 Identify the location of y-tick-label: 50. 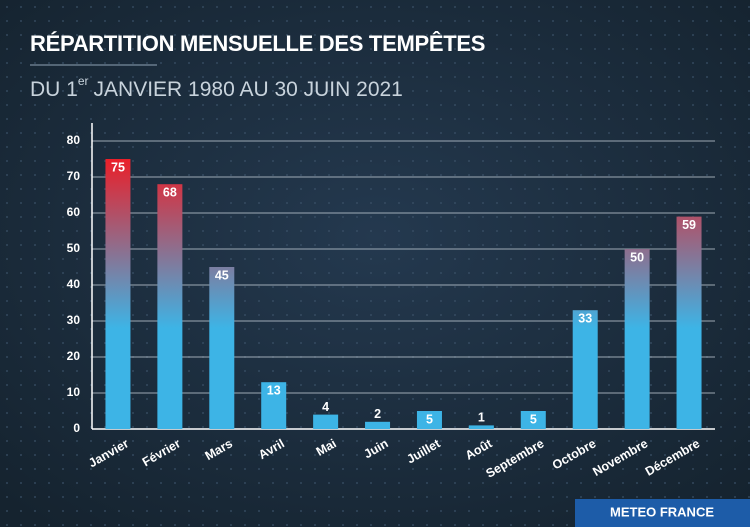
(74, 248).